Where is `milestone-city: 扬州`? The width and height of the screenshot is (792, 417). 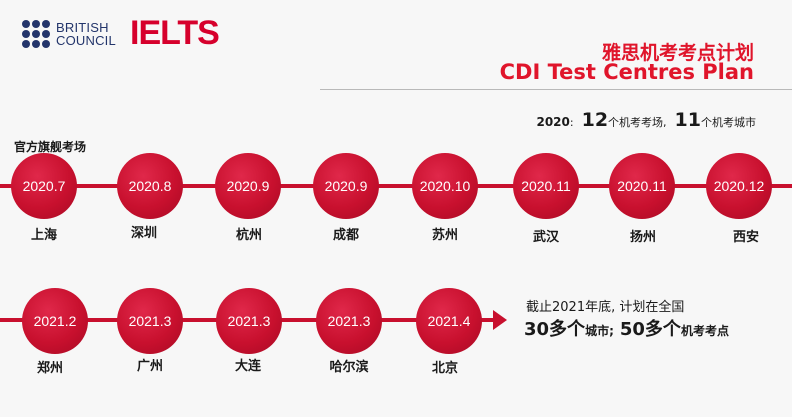 milestone-city: 扬州 is located at coordinates (642, 237).